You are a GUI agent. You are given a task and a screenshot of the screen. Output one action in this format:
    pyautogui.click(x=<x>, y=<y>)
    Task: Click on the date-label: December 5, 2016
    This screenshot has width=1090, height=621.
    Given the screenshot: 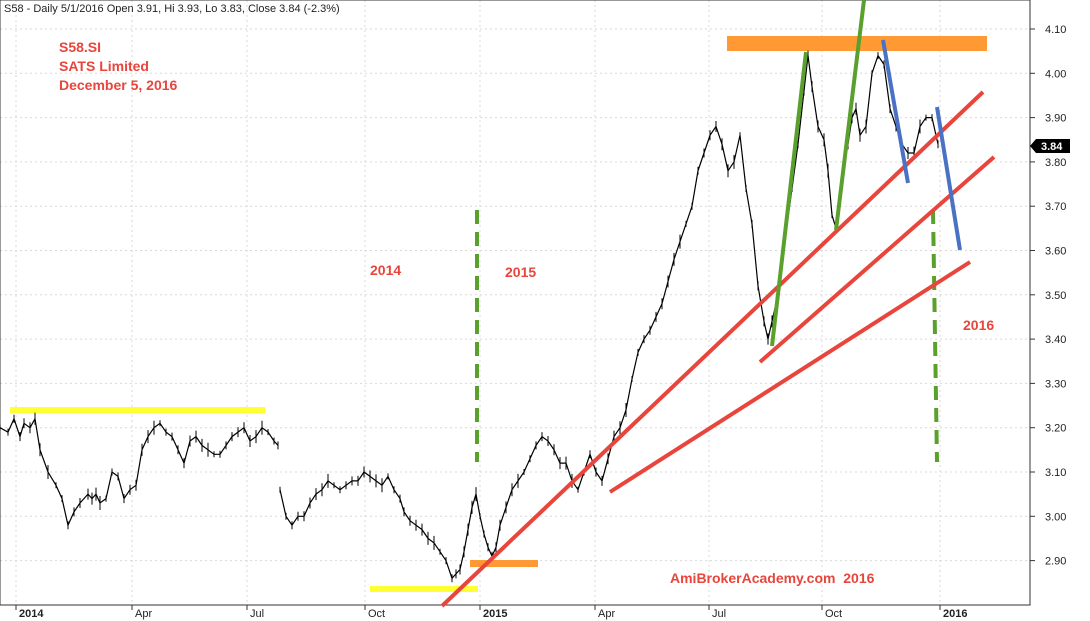 What is the action you would take?
    pyautogui.click(x=118, y=85)
    